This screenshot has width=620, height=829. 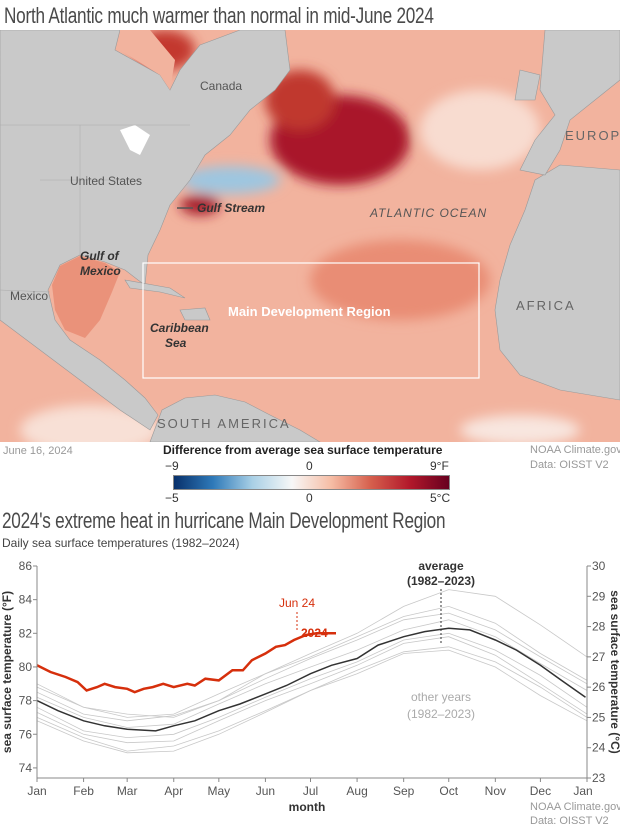 I want to click on map-credit: NOAA Climate.gov, so click(x=575, y=450).